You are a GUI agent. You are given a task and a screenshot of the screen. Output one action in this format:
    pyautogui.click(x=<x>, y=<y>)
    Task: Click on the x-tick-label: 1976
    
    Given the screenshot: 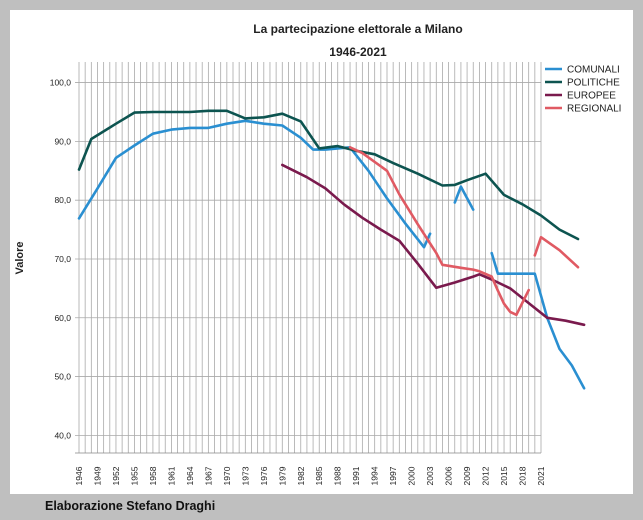 What is the action you would take?
    pyautogui.click(x=264, y=475)
    